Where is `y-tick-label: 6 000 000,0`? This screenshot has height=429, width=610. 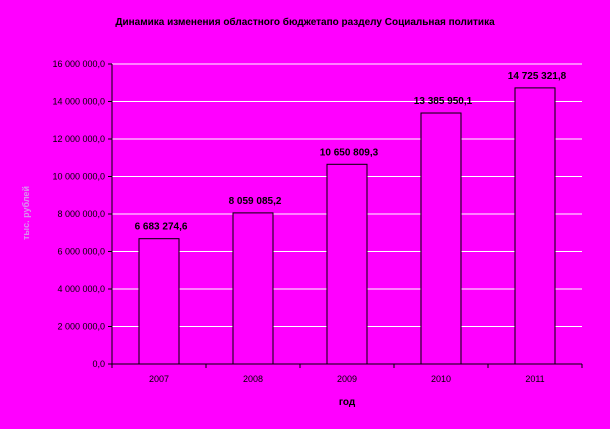
y-tick-label: 6 000 000,0 is located at coordinates (81, 252).